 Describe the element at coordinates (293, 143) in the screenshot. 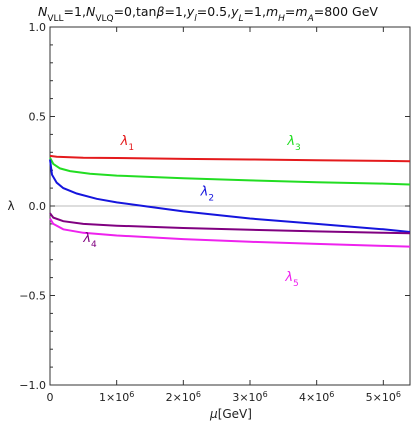

I see `series-label-lambda-3: λ3` at that location.